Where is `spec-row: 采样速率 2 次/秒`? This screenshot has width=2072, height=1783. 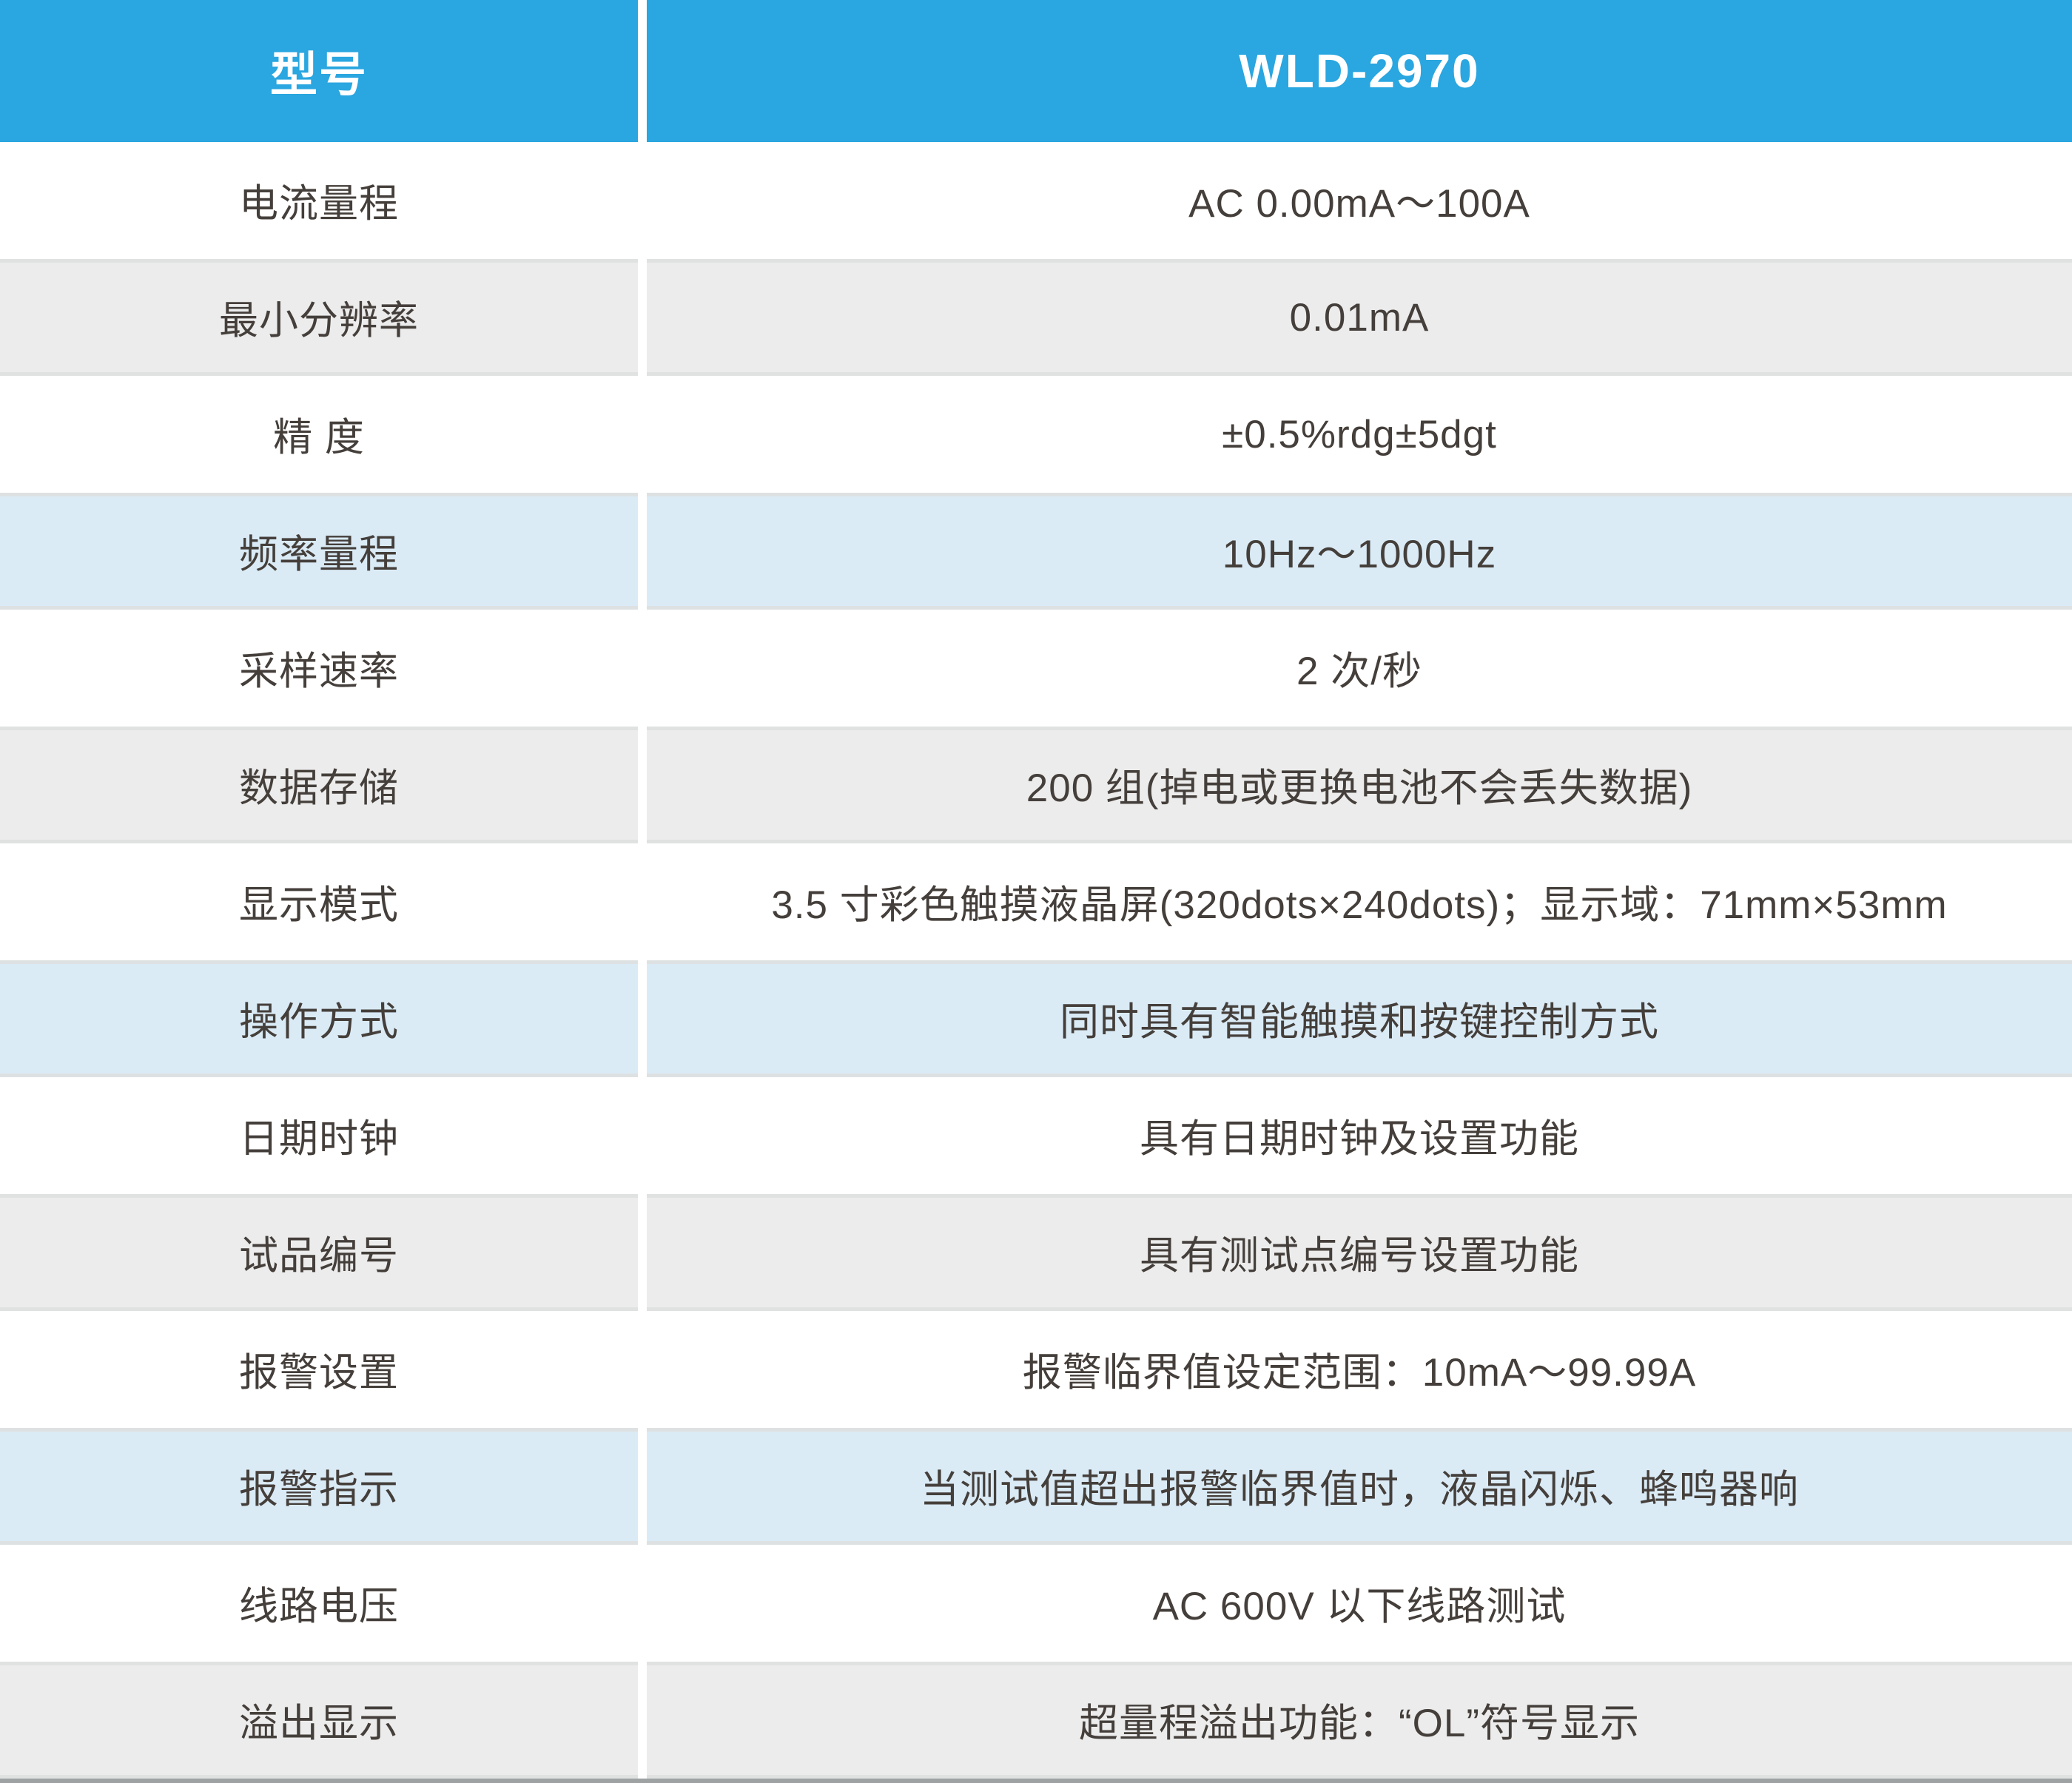
spec-row: 采样速率 2 次/秒 is located at coordinates (1036, 669).